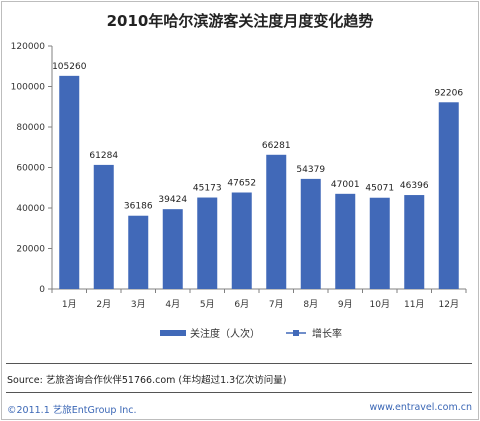 The width and height of the screenshot is (480, 421). Describe the element at coordinates (72, 410) in the screenshot. I see `footer-copyright: ©2011.1 艺旅EntGroup Inc.` at that location.